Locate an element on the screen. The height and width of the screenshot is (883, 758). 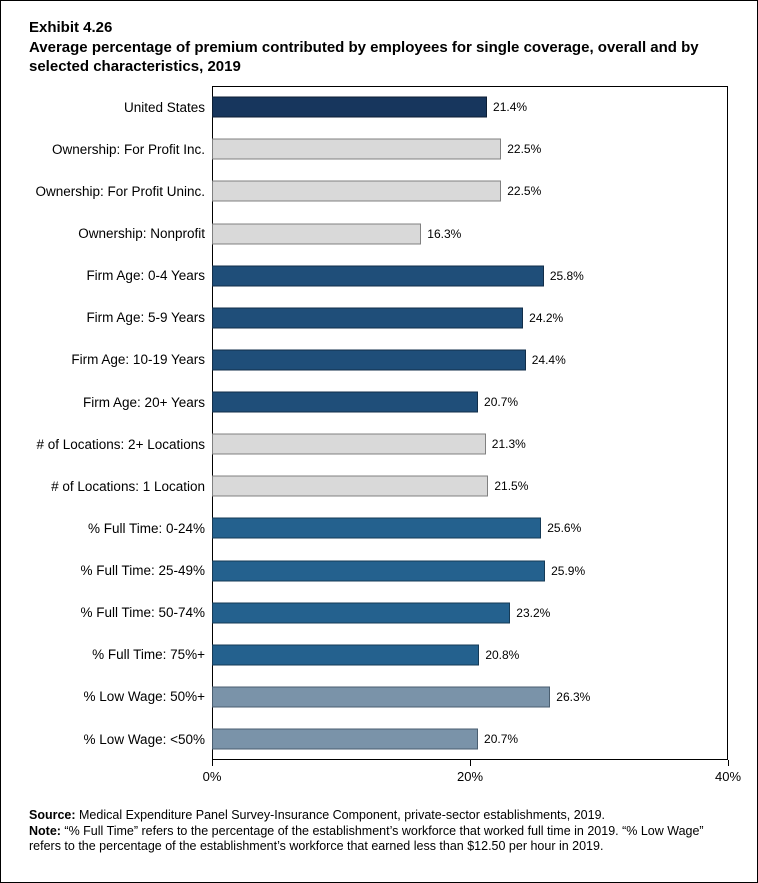
bar-row: Firm Age: 20+ Years 20.7% is located at coordinates (379, 402).